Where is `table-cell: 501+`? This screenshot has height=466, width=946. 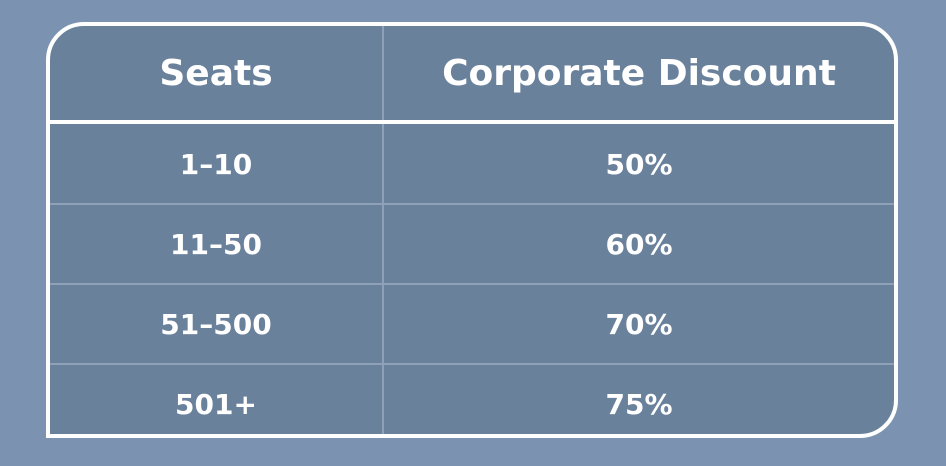
table-cell: 501+ is located at coordinates (216, 404).